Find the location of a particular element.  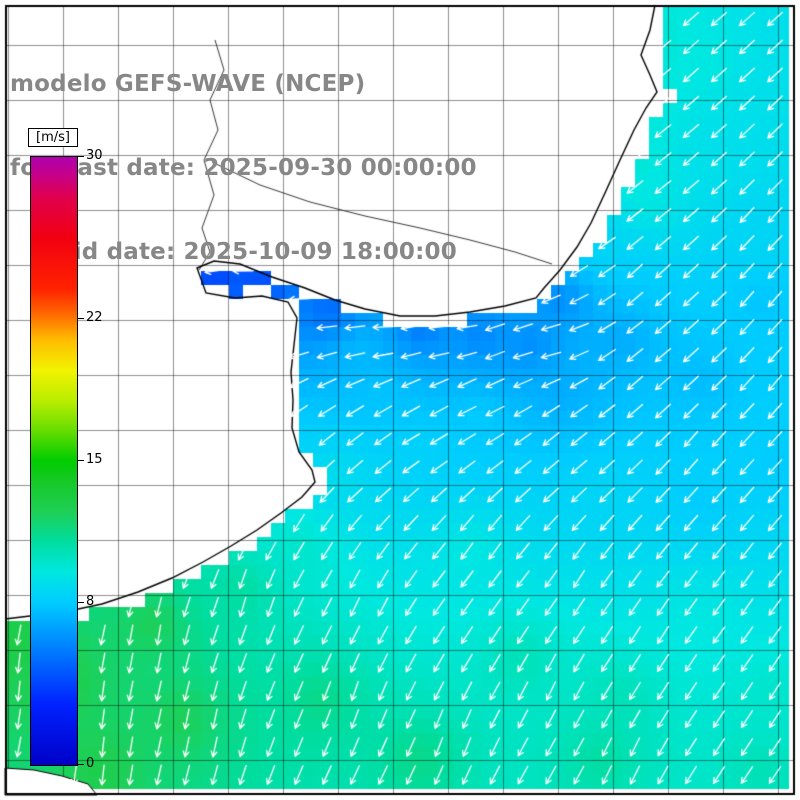

colorbar: [m/s] 30 22 15 8 0 is located at coordinates (88, 458).